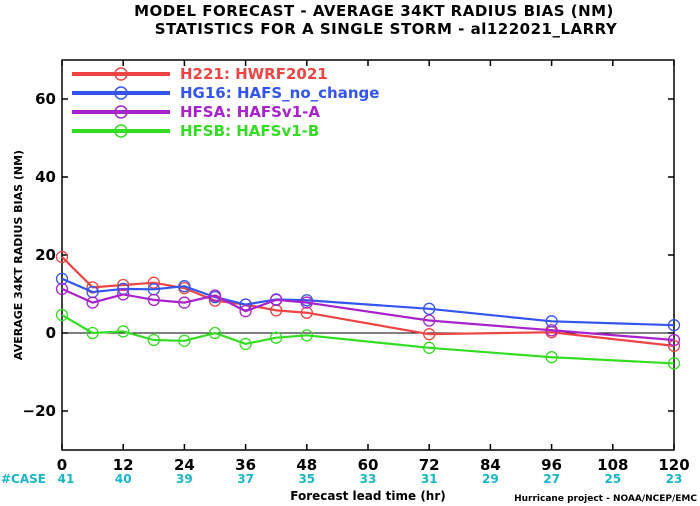 Image resolution: width=700 pixels, height=506 pixels. Describe the element at coordinates (45, 177) in the screenshot. I see `y-tick-label: 40` at that location.